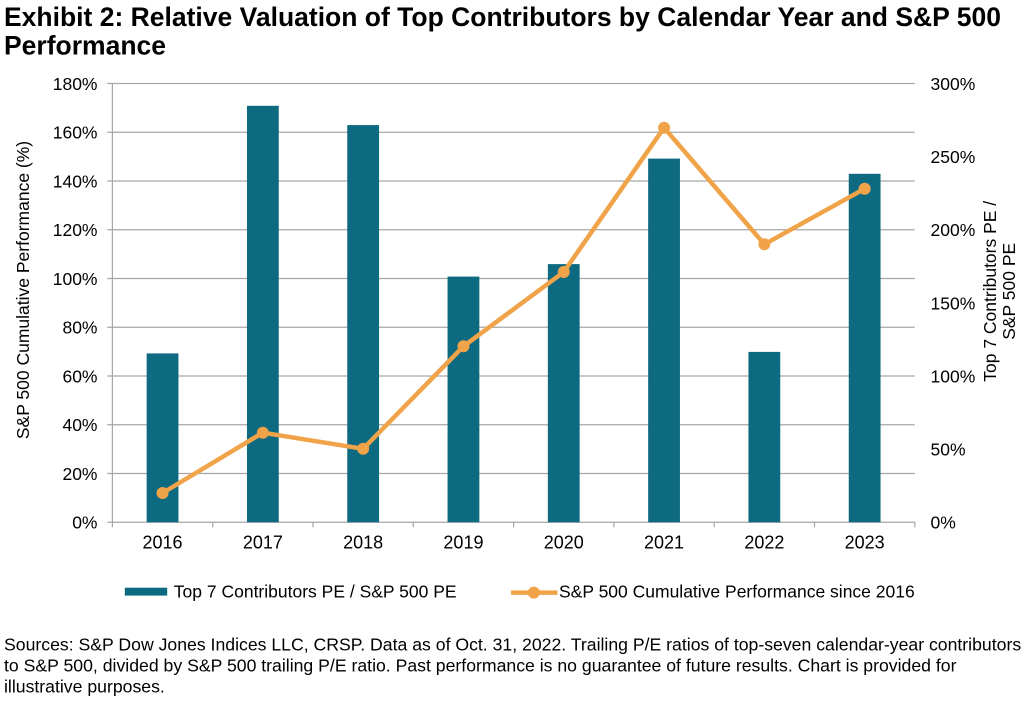 The height and width of the screenshot is (703, 1031). What do you see at coordinates (163, 542) in the screenshot?
I see `svg-text: 2016` at bounding box center [163, 542].